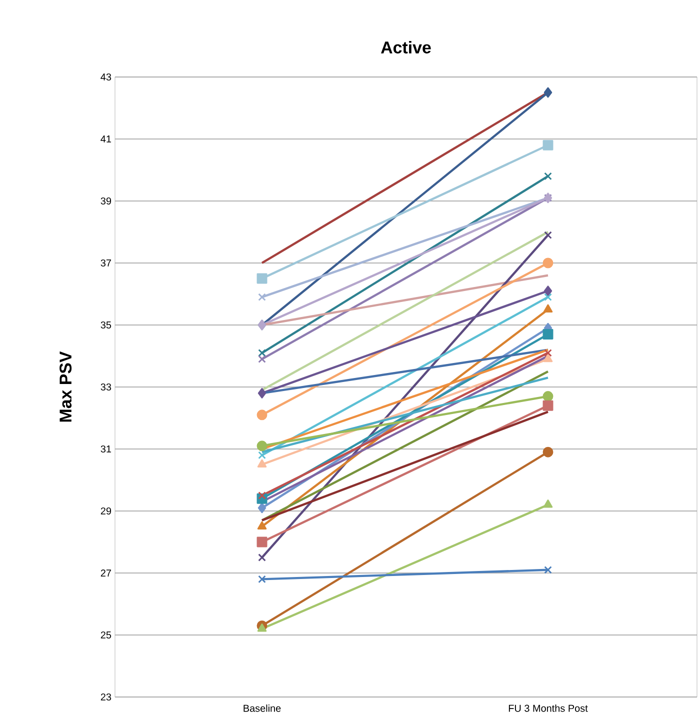 The image size is (699, 726). What do you see at coordinates (406, 47) in the screenshot?
I see `chart-title: Active` at bounding box center [406, 47].